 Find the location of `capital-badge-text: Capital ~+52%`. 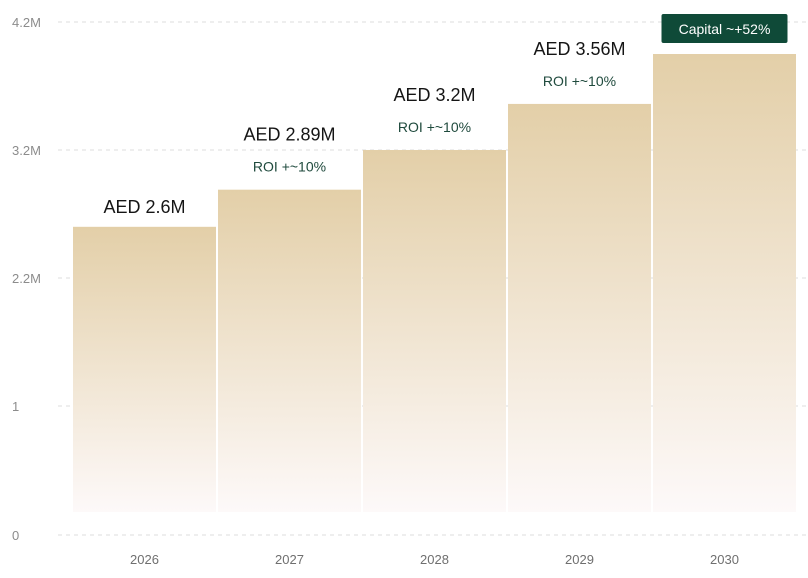

capital-badge-text: Capital ~+52% is located at coordinates (725, 29).